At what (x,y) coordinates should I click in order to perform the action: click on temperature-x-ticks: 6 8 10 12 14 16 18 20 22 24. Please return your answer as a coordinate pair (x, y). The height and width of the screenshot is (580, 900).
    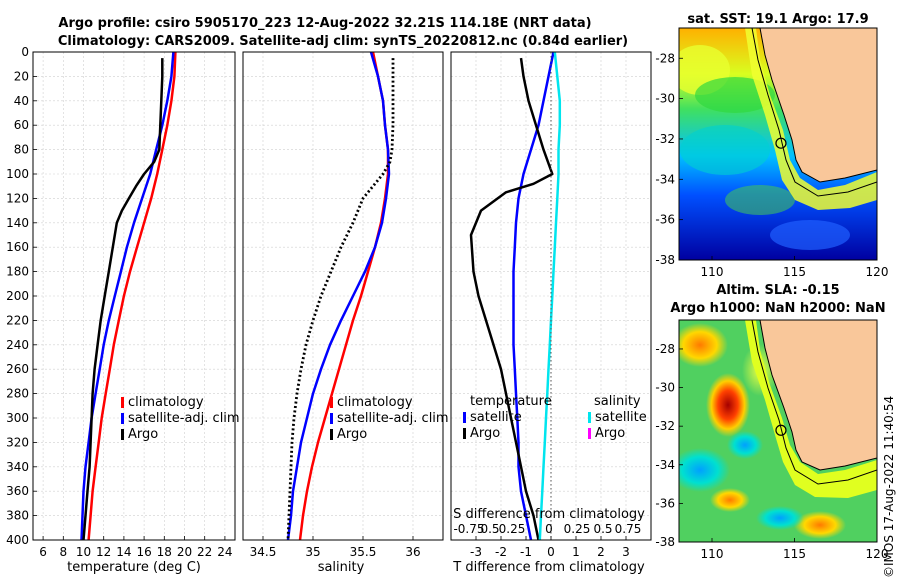
    Looking at the image, I should click on (136, 547).